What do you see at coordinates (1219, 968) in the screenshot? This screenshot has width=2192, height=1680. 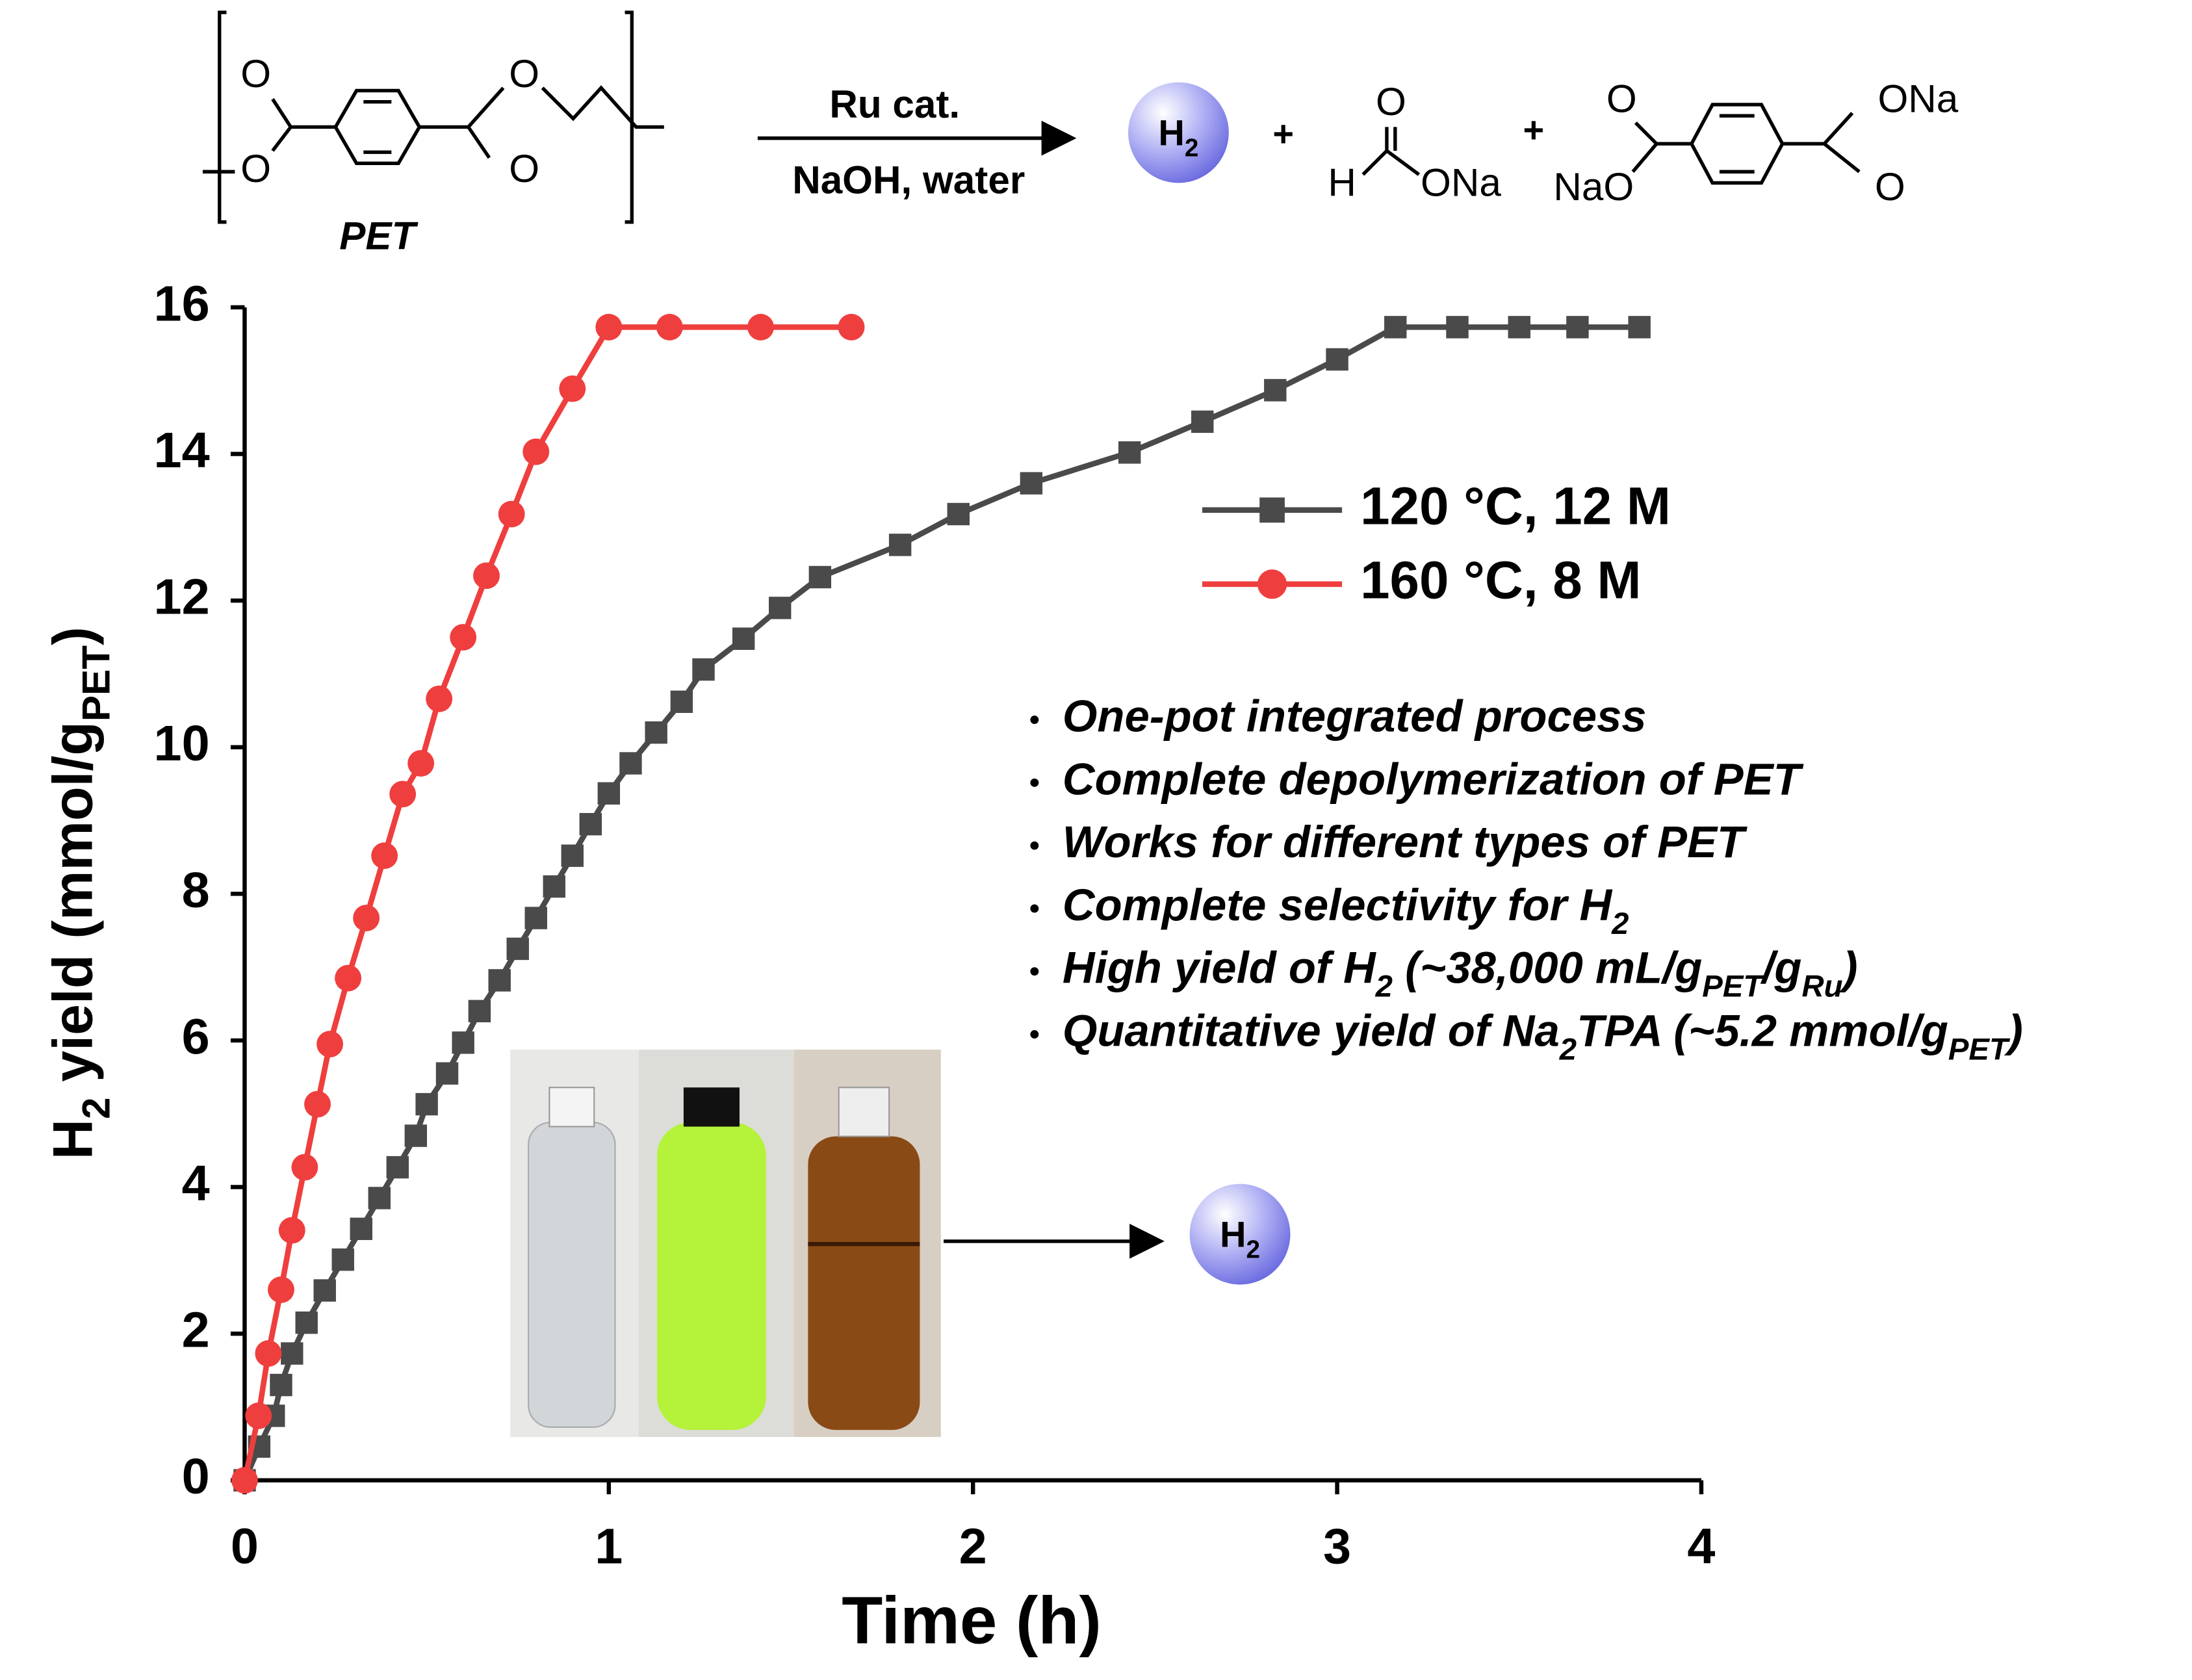 I see `note-part: High yield of H` at bounding box center [1219, 968].